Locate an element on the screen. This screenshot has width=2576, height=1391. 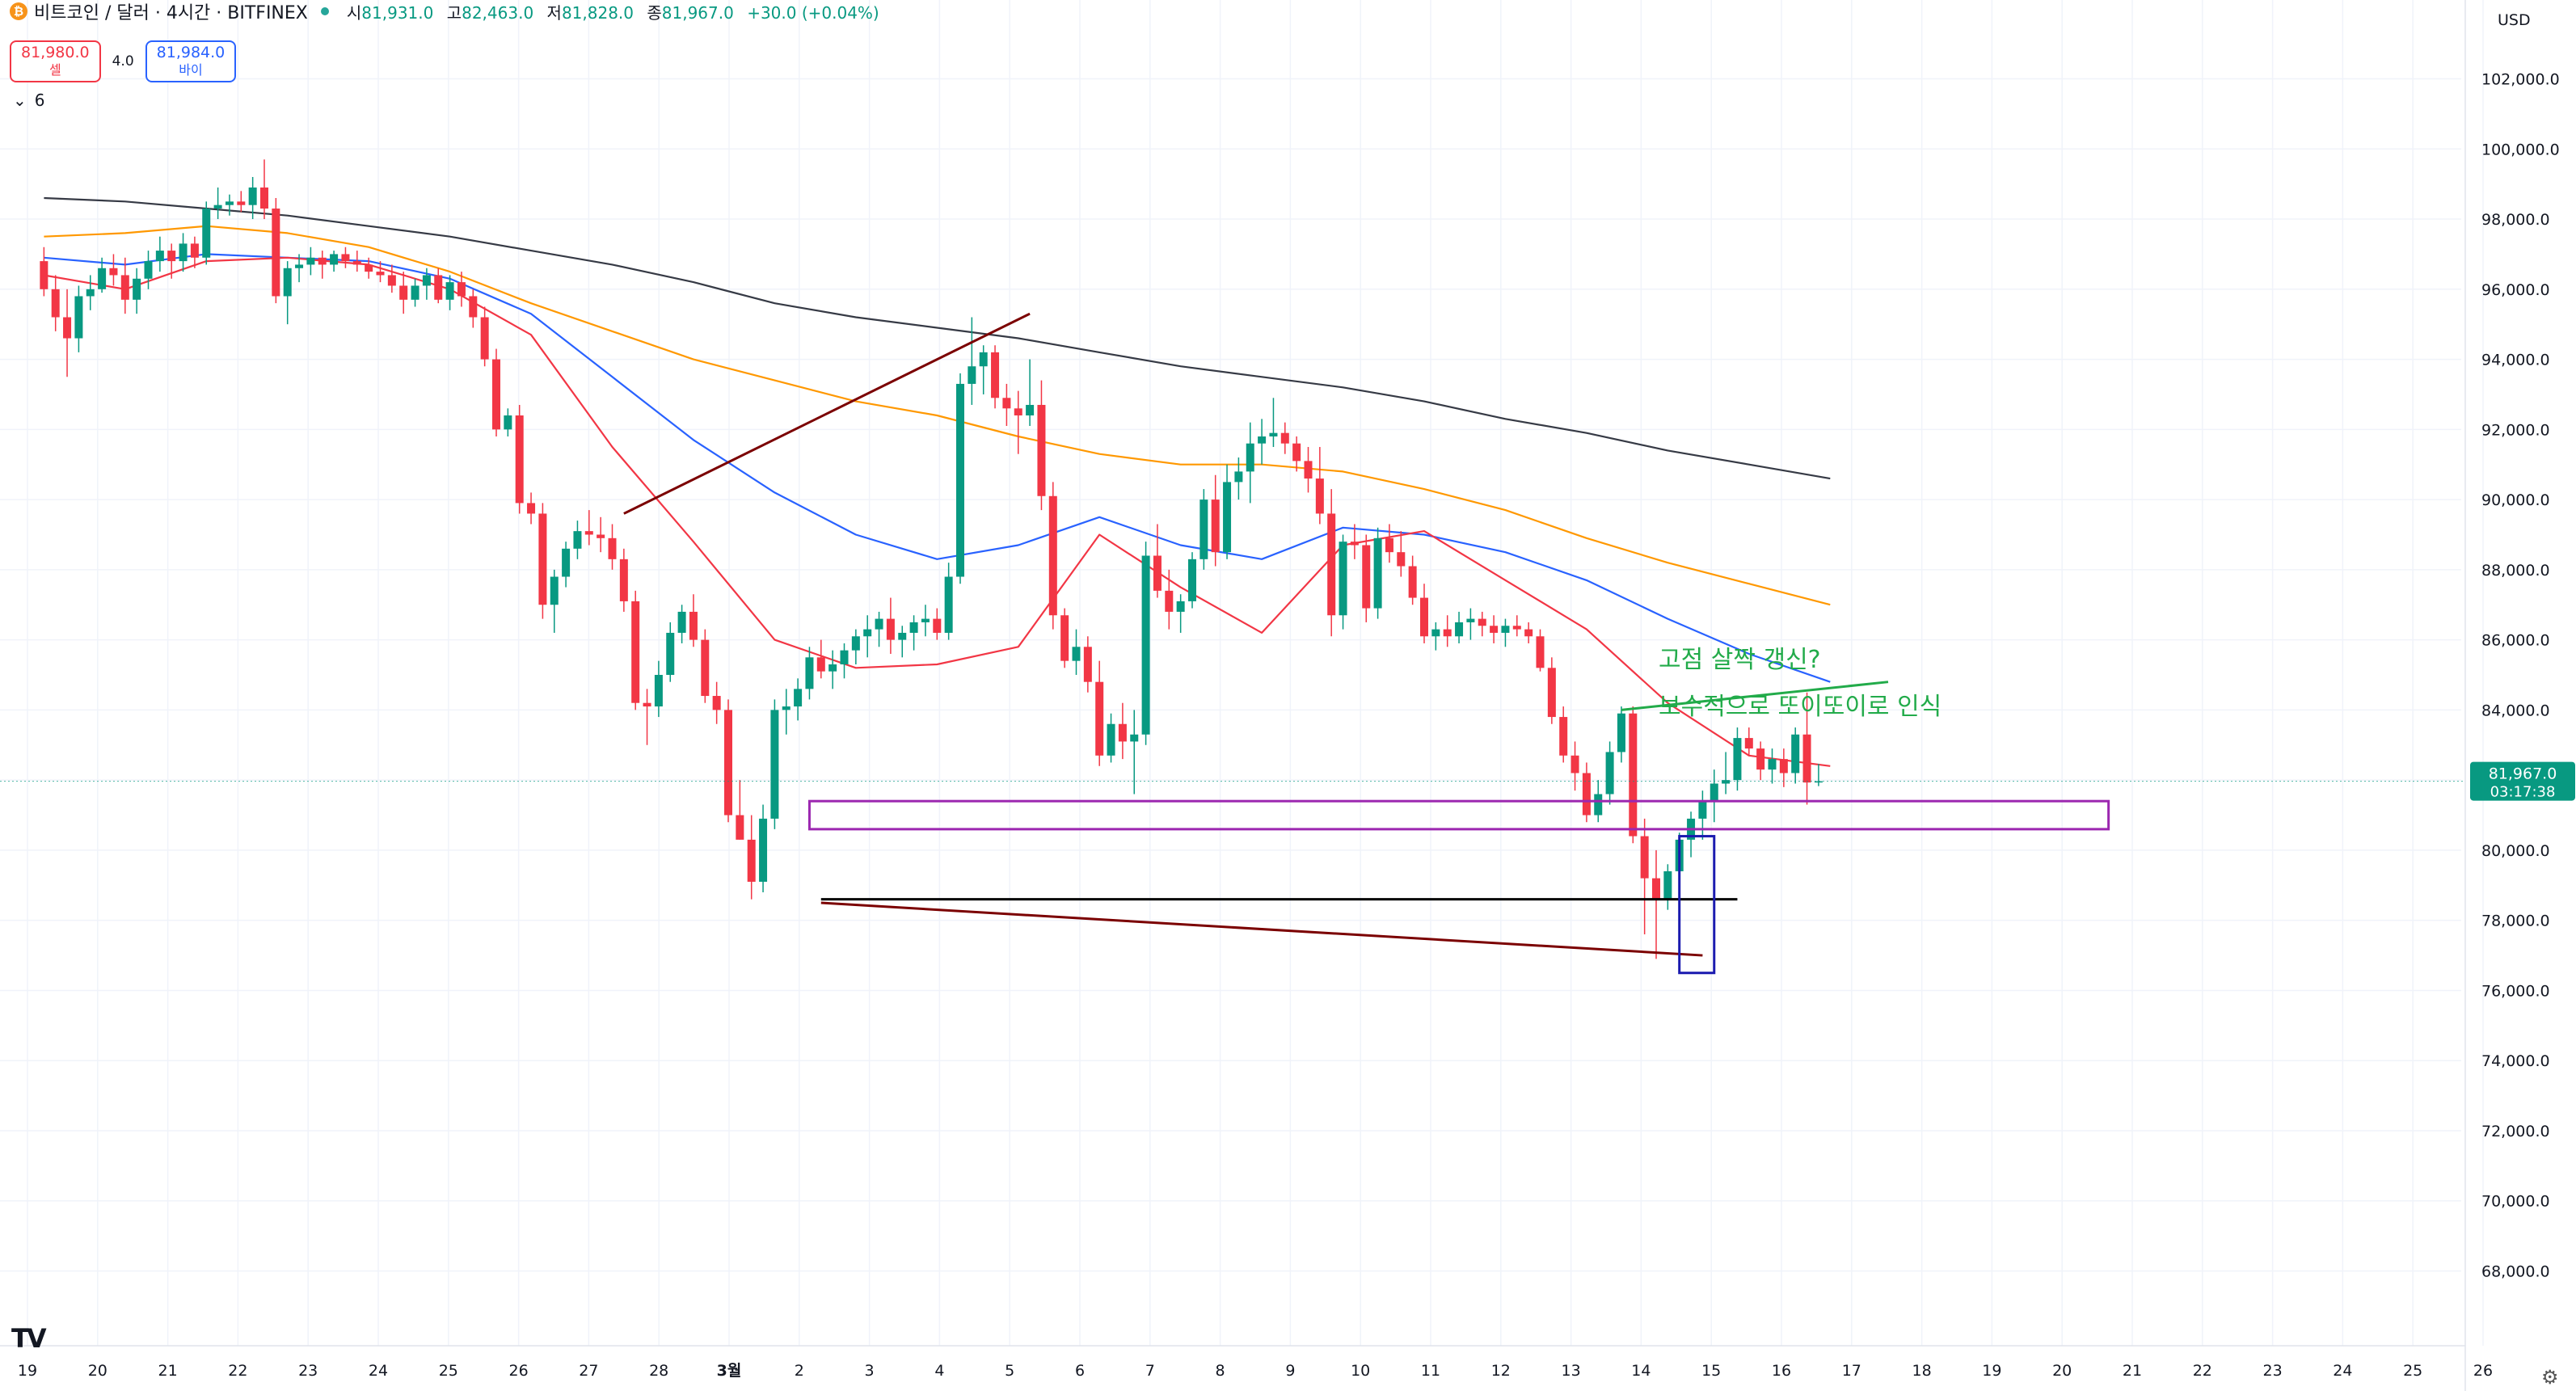
x-tick-label: 6 is located at coordinates (1080, 1371).